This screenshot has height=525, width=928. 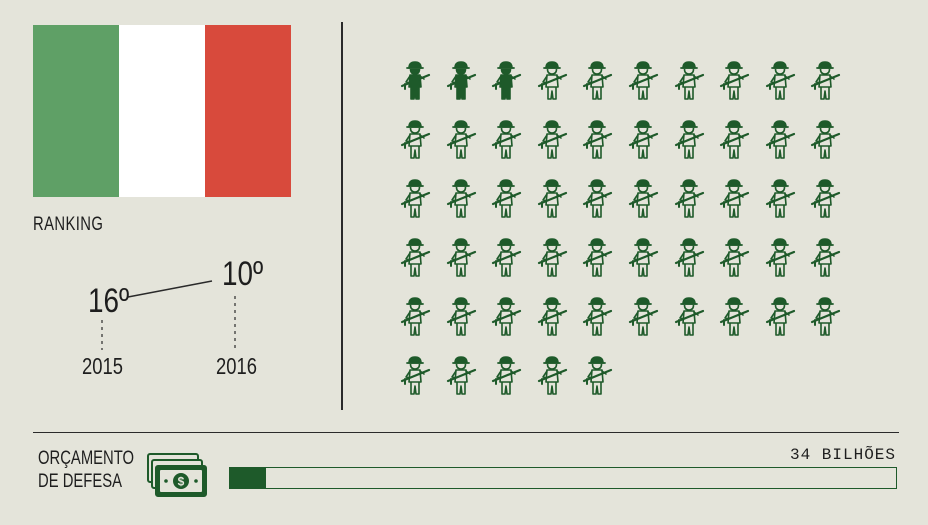 What do you see at coordinates (76, 111) in the screenshot?
I see `flag-stripe-green` at bounding box center [76, 111].